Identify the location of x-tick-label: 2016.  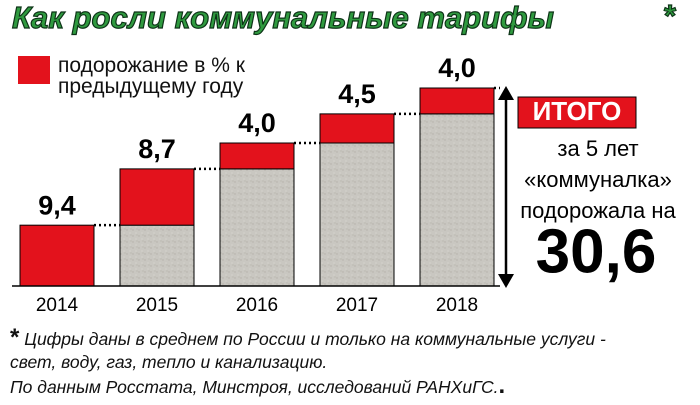
(257, 305).